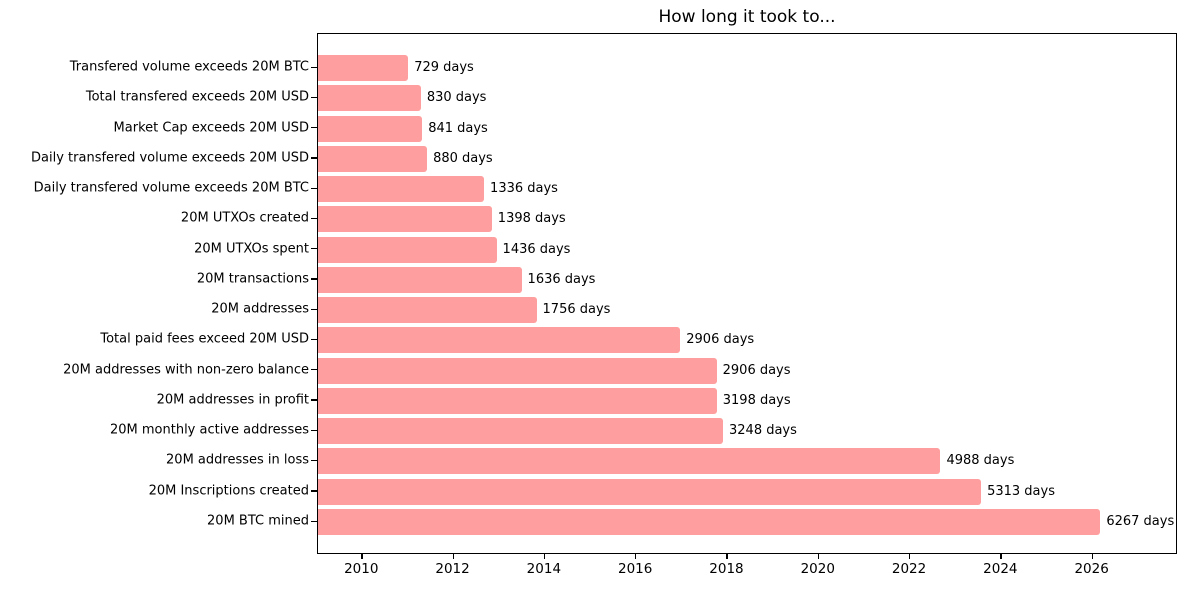 Image resolution: width=1189 pixels, height=590 pixels. I want to click on y-tick-label: 20M addresses in profit, so click(232, 400).